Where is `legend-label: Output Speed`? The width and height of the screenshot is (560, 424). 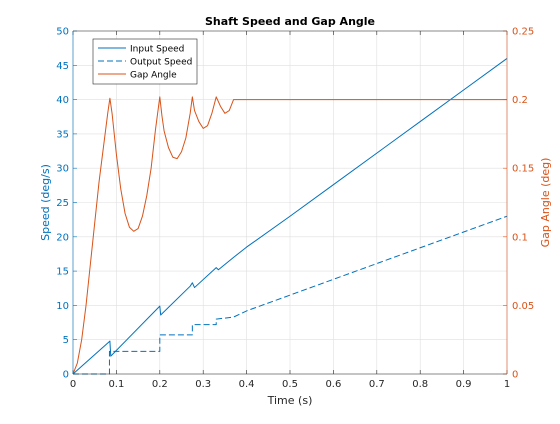
legend-label: Output Speed is located at coordinates (161, 63).